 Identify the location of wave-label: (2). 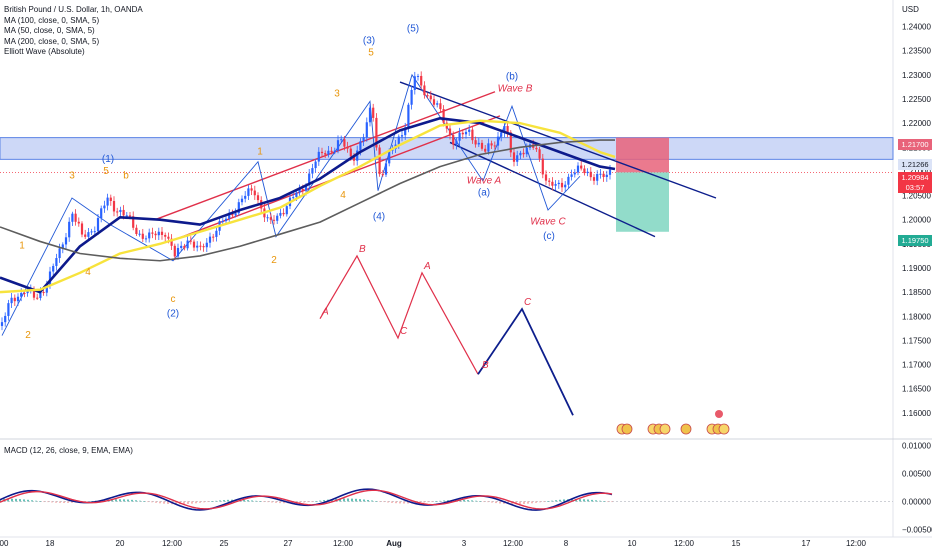
(173, 313).